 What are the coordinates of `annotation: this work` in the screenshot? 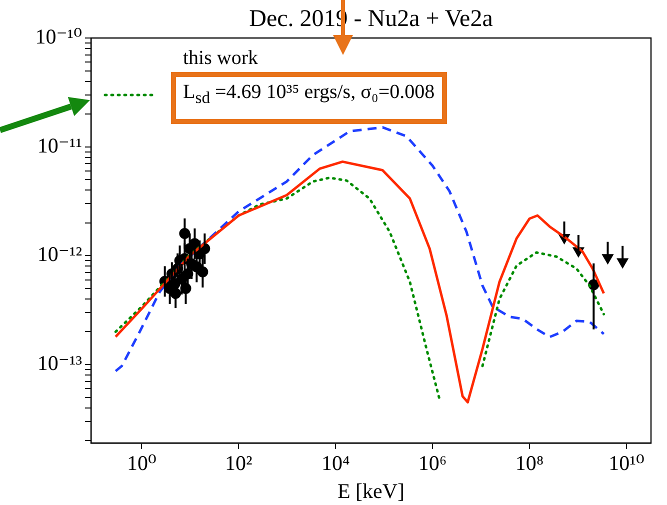 It's located at (220, 58).